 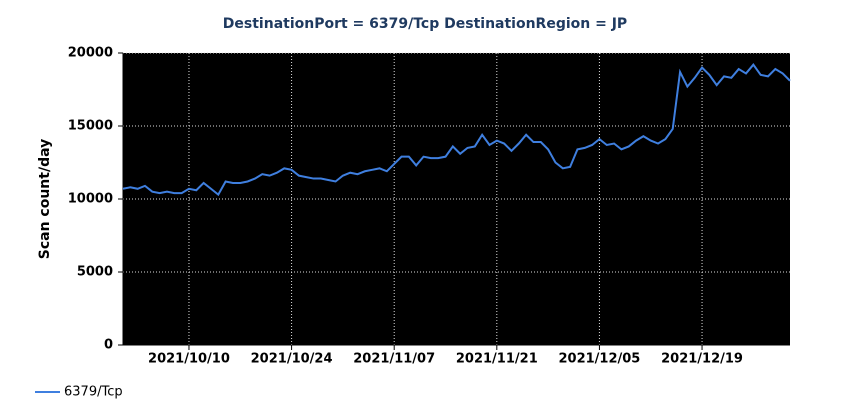 I want to click on x-tick-label: 2021/11/21, so click(x=497, y=359).